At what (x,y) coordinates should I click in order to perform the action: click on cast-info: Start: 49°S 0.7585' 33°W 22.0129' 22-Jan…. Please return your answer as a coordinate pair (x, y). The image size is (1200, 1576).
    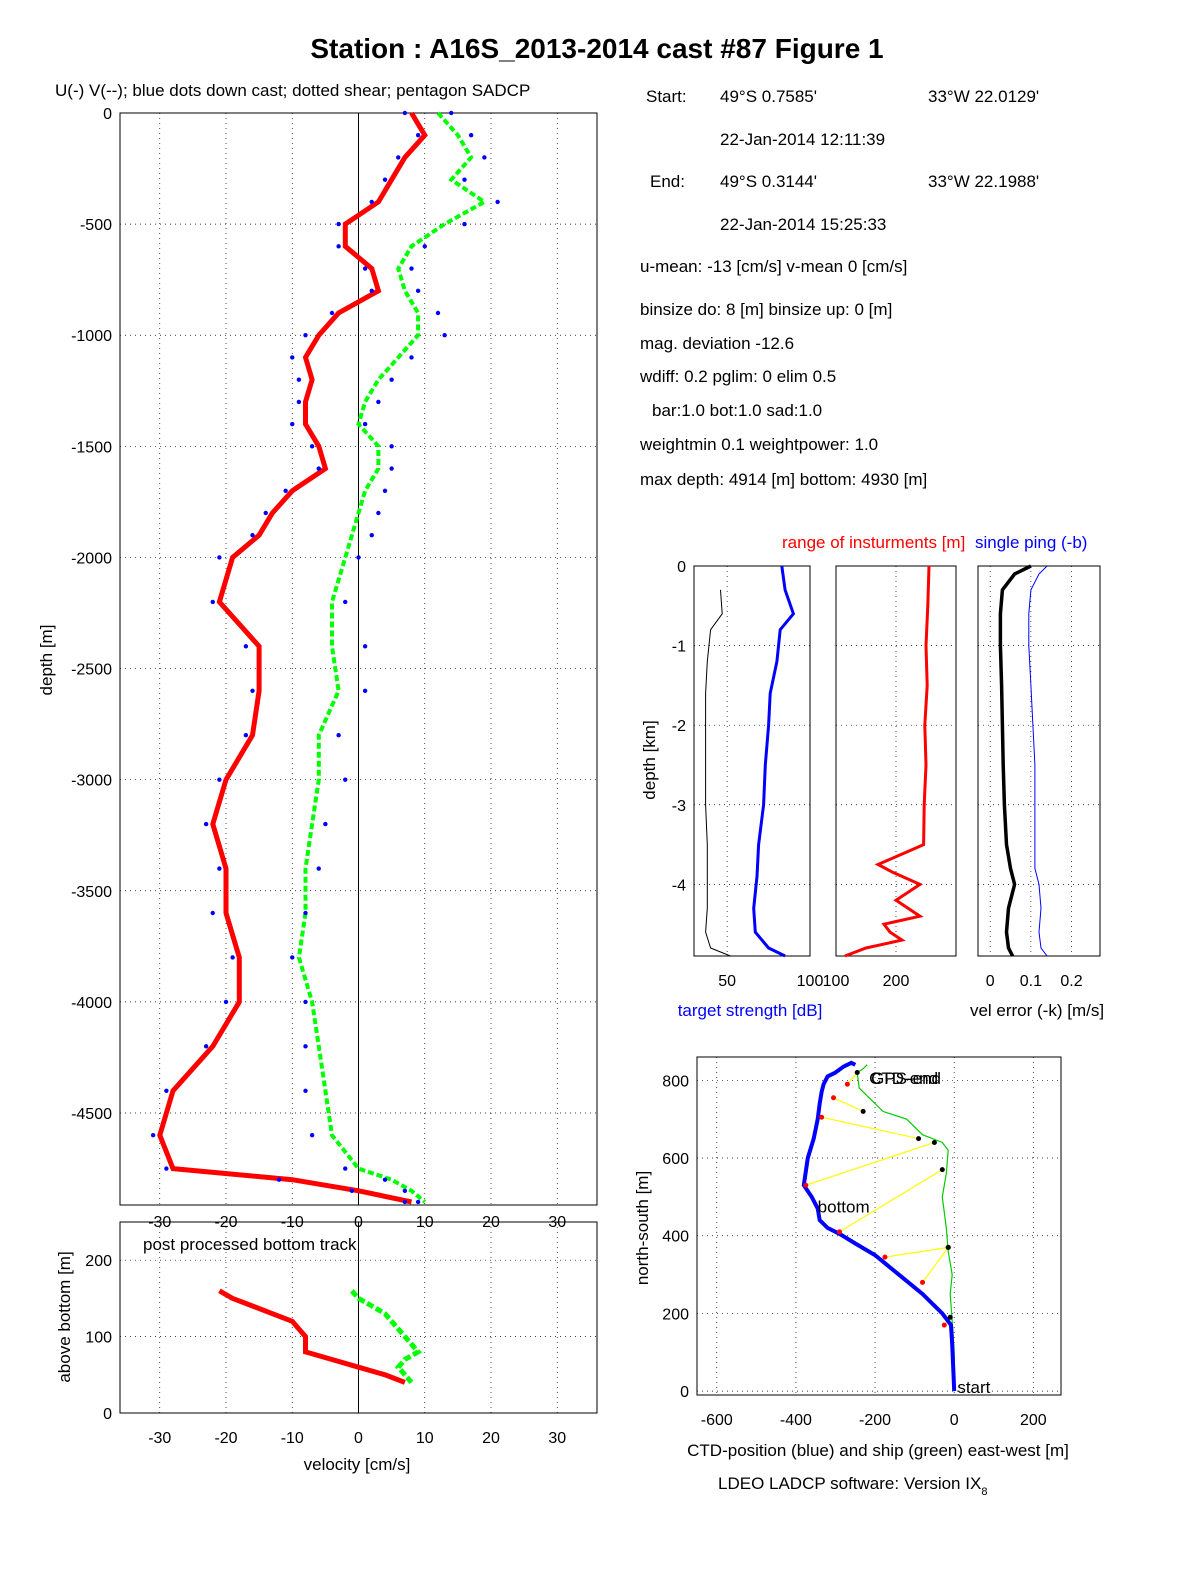
    Looking at the image, I should click on (839, 288).